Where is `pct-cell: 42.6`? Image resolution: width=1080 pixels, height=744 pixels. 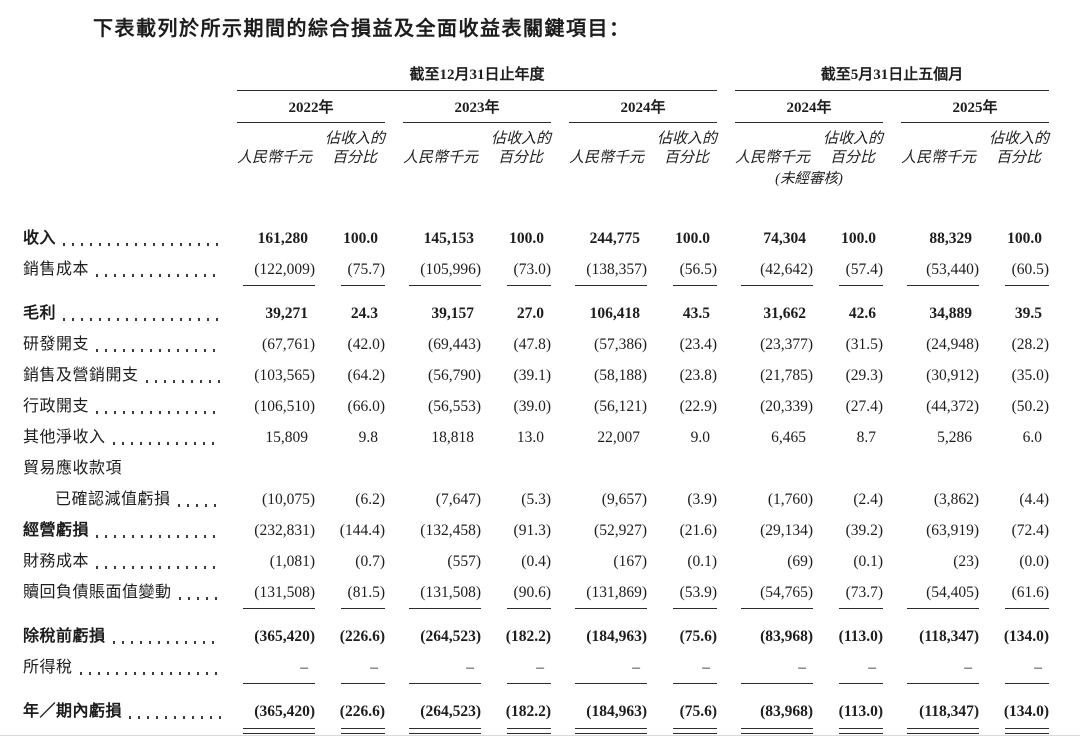
pct-cell: 42.6 is located at coordinates (862, 313).